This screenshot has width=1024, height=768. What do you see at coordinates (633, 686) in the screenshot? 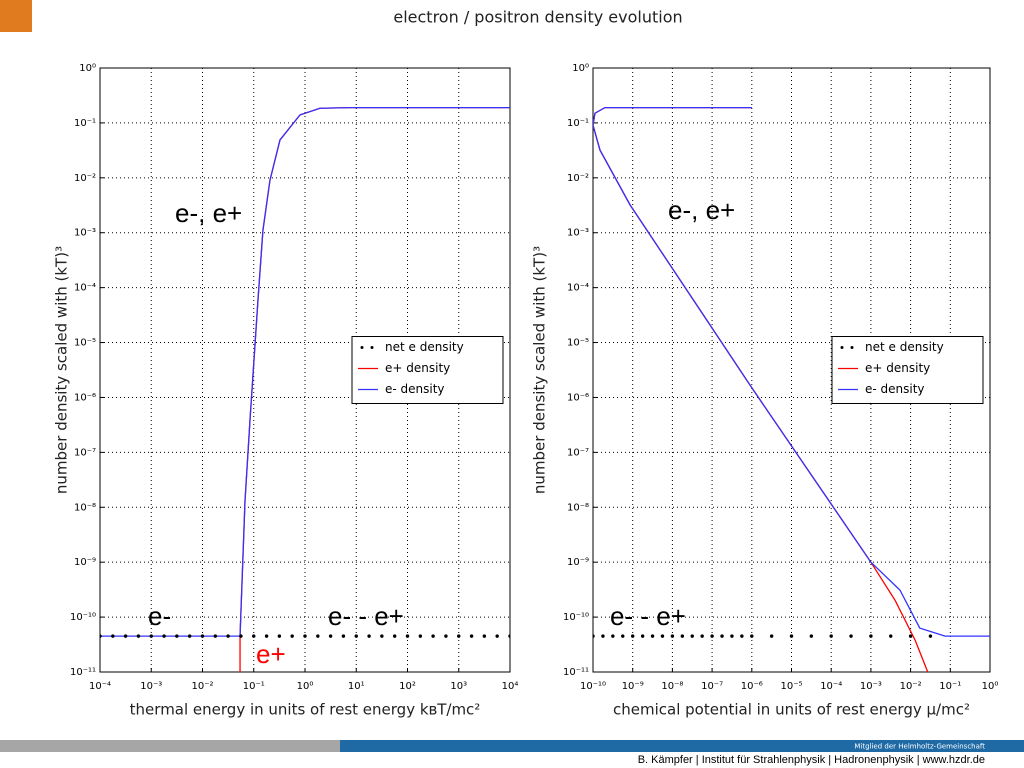
I see `x-tick-label: 10⁻⁹` at bounding box center [633, 686].